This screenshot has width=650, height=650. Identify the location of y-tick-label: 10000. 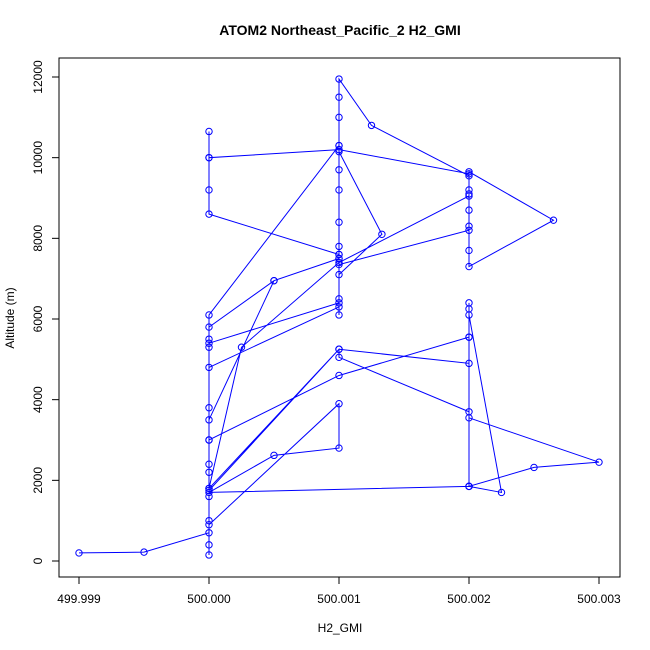
(38, 158).